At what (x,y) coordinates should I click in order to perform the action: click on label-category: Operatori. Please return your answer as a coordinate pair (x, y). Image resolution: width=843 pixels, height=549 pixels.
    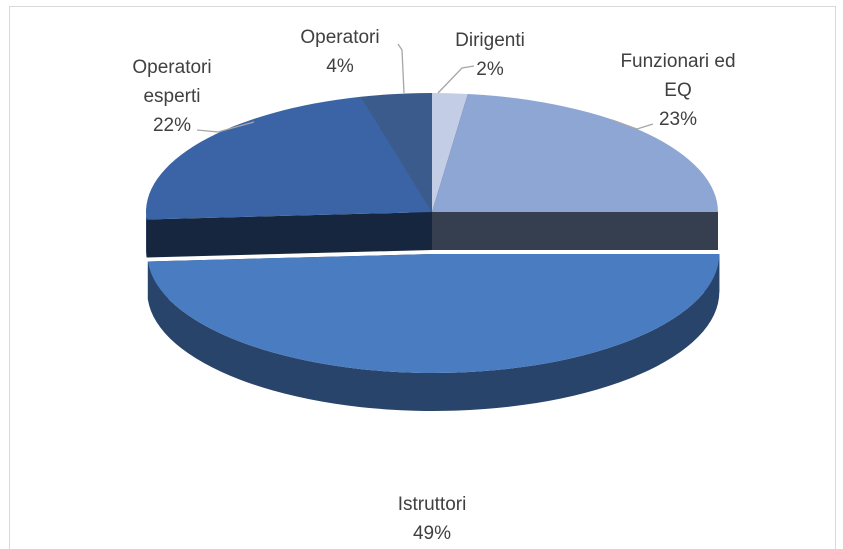
    Looking at the image, I should click on (340, 37).